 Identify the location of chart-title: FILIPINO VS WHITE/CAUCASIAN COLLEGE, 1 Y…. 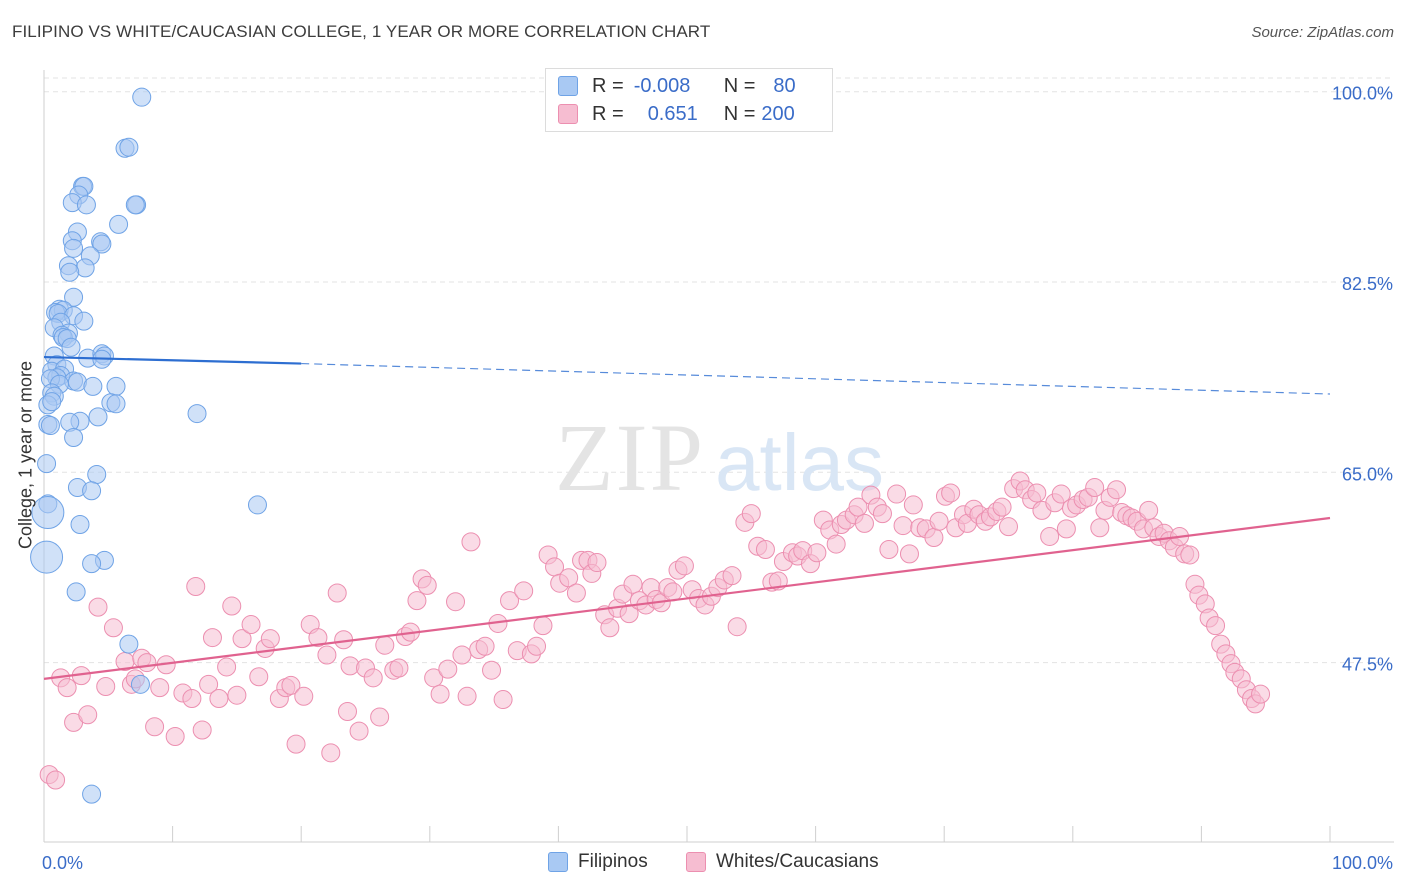
(361, 31).